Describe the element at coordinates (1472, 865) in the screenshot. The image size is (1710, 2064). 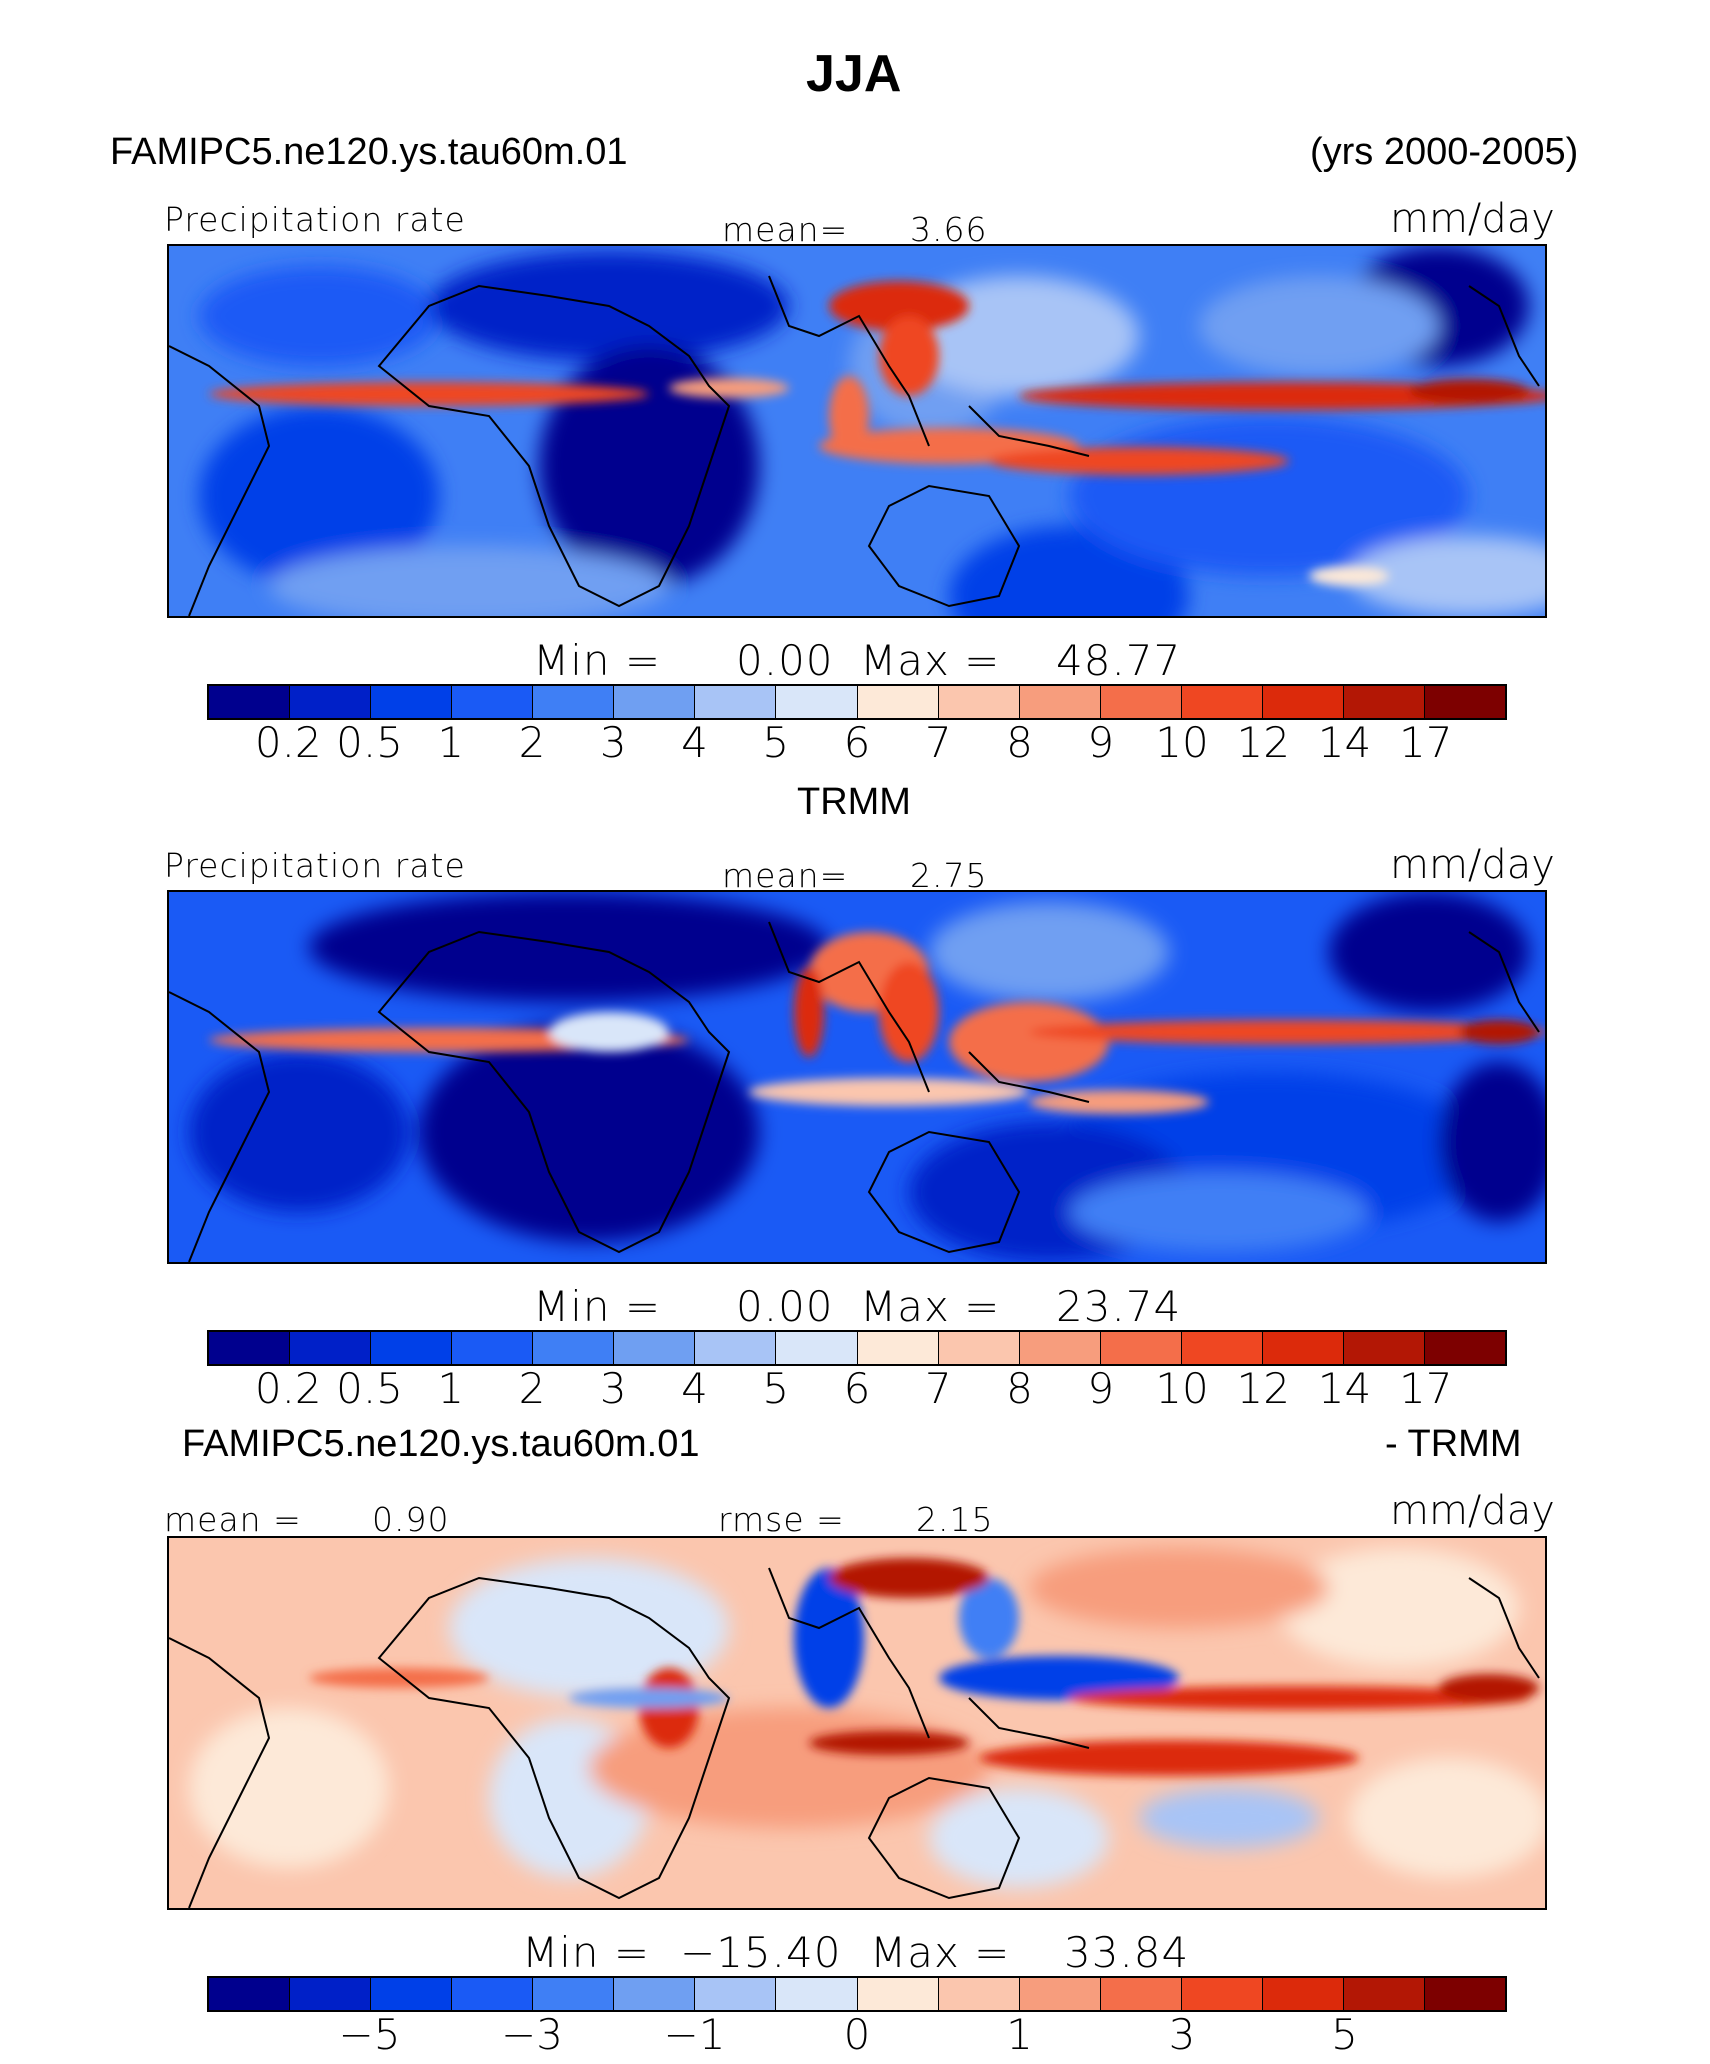
I see `panel2-units: mm/day` at that location.